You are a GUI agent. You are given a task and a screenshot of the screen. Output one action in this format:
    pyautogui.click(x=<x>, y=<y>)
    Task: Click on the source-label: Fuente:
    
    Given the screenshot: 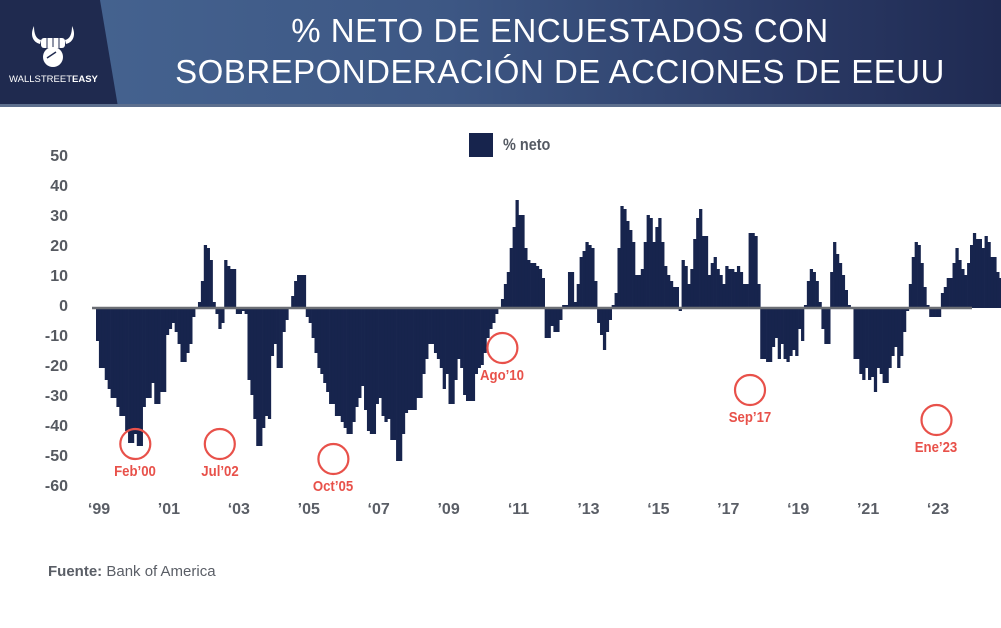 What is the action you would take?
    pyautogui.click(x=75, y=571)
    